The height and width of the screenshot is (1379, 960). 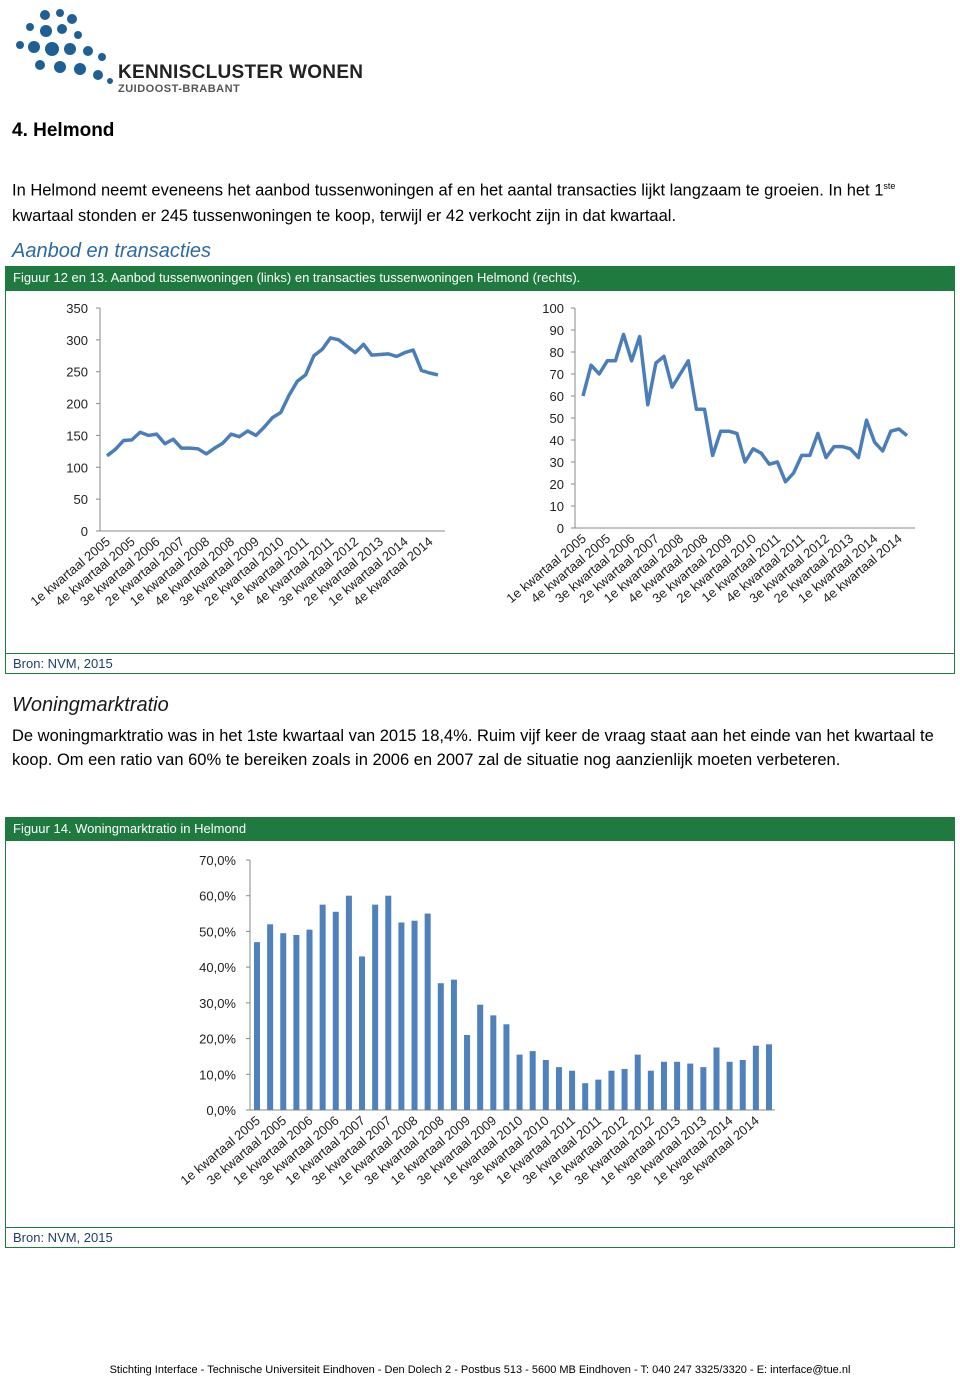 What do you see at coordinates (480, 829) in the screenshot?
I see `figure-caption: Figuur 14. Woningmarktratio in Helmond` at bounding box center [480, 829].